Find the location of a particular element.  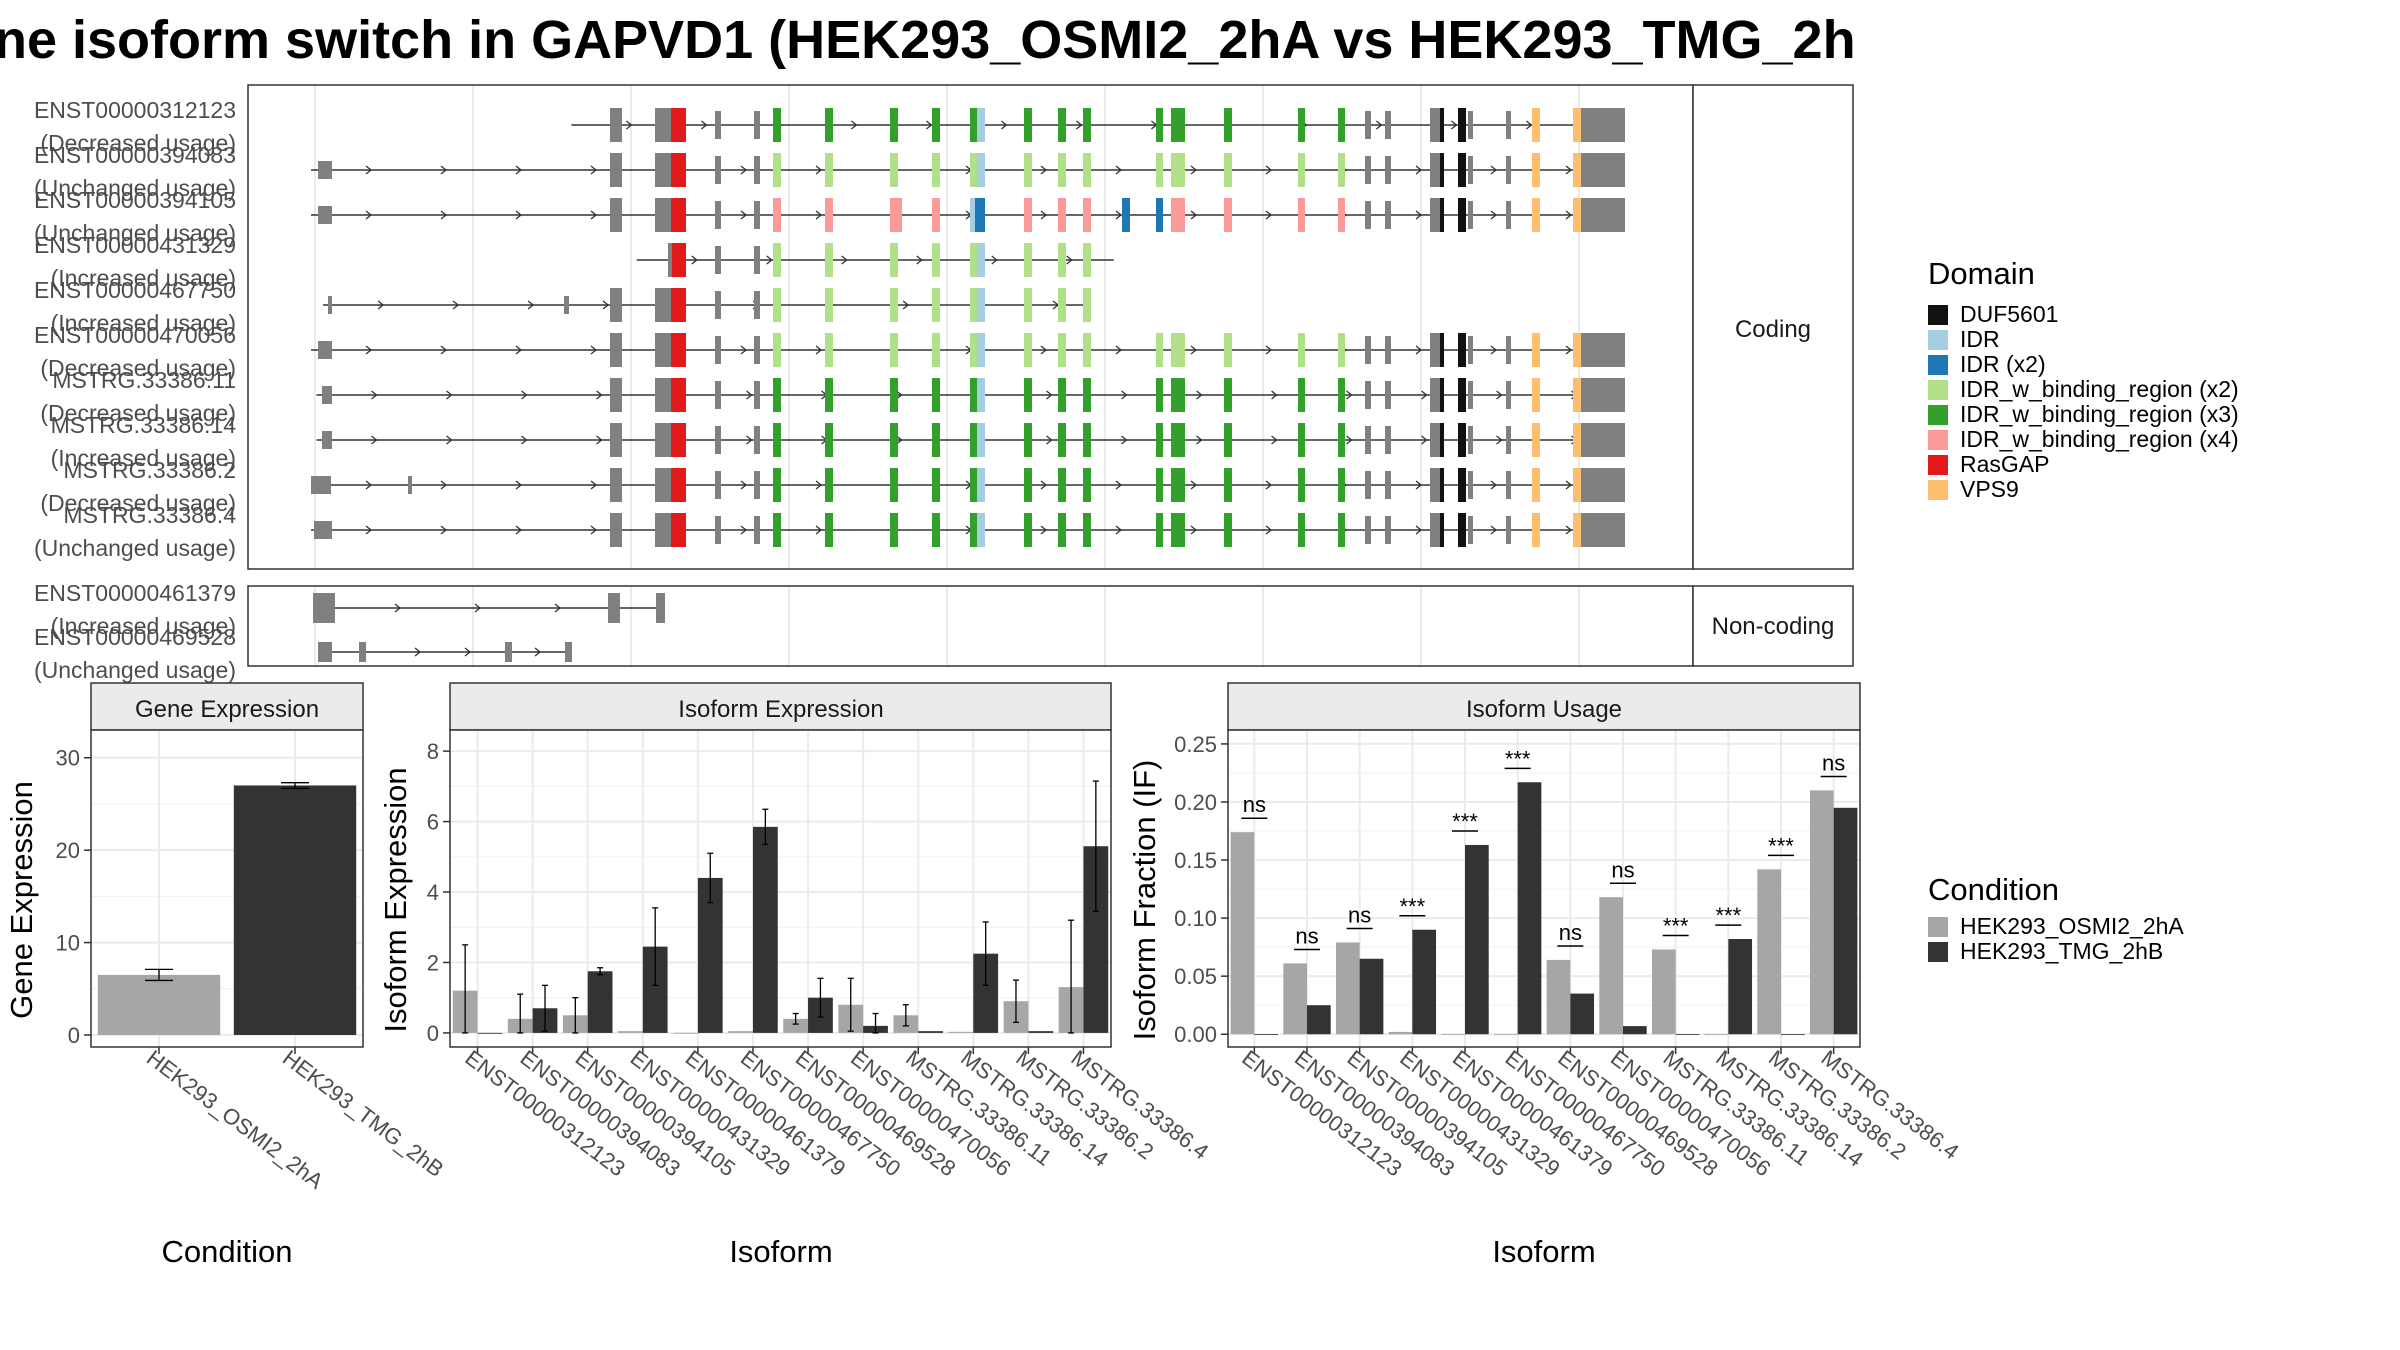

usage-x-axis-title: Isoform is located at coordinates (1543, 1251).